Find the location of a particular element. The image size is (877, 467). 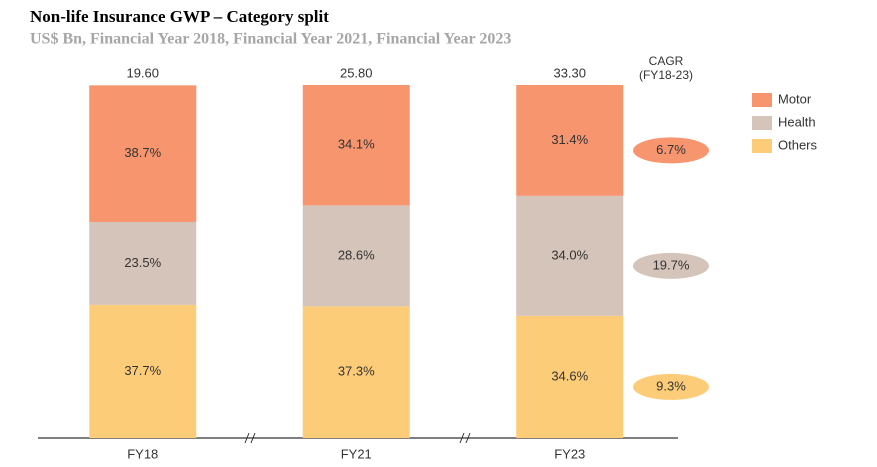

total-label: 25.80 is located at coordinates (356, 72).